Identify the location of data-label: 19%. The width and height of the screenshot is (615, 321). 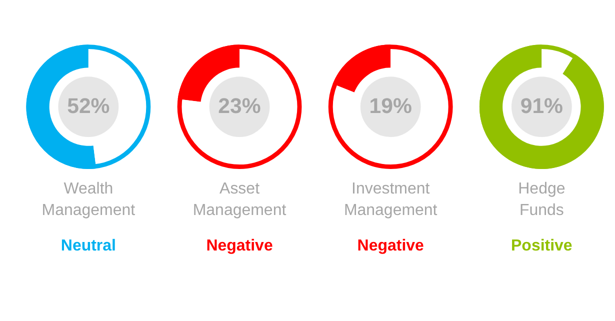
(390, 106).